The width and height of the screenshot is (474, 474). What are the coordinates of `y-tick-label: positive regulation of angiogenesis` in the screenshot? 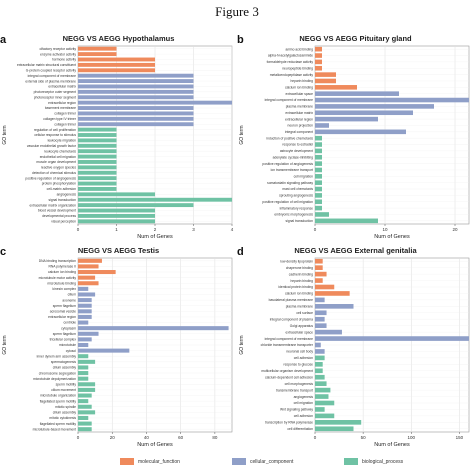 It's located at (50, 178).